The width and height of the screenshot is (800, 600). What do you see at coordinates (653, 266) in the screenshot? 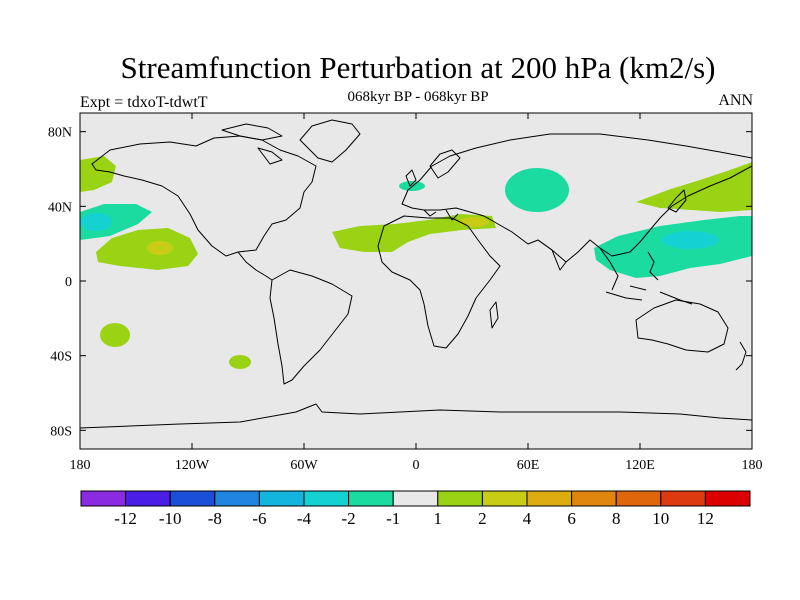
I see `coastline-philippines` at bounding box center [653, 266].